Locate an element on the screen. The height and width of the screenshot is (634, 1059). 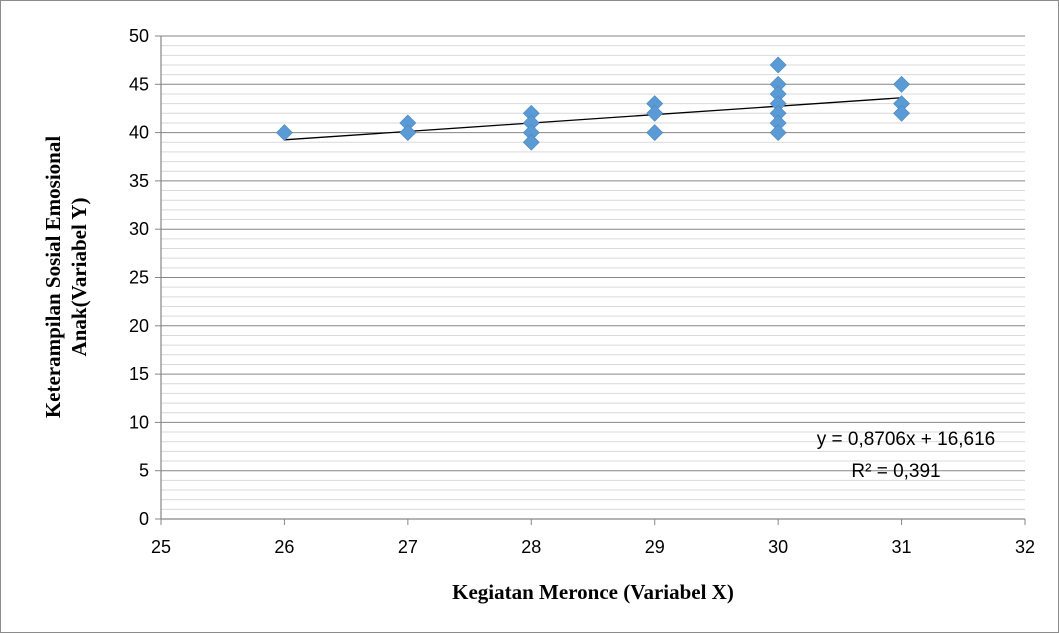
trendline-group is located at coordinates (593, 119).